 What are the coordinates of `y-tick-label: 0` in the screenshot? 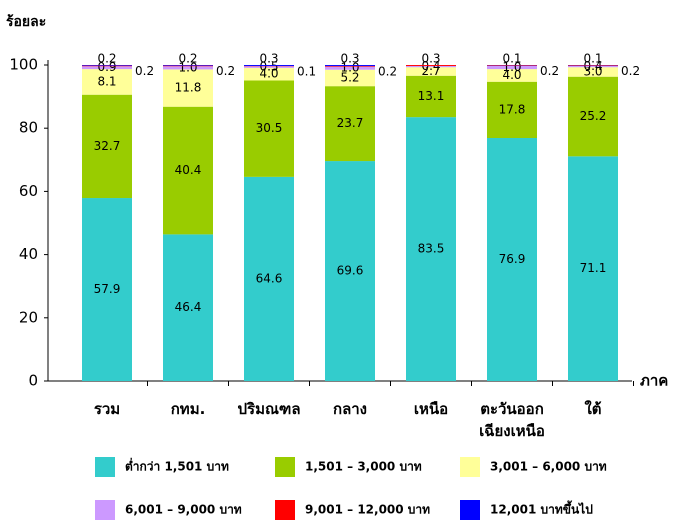 It's located at (33, 381).